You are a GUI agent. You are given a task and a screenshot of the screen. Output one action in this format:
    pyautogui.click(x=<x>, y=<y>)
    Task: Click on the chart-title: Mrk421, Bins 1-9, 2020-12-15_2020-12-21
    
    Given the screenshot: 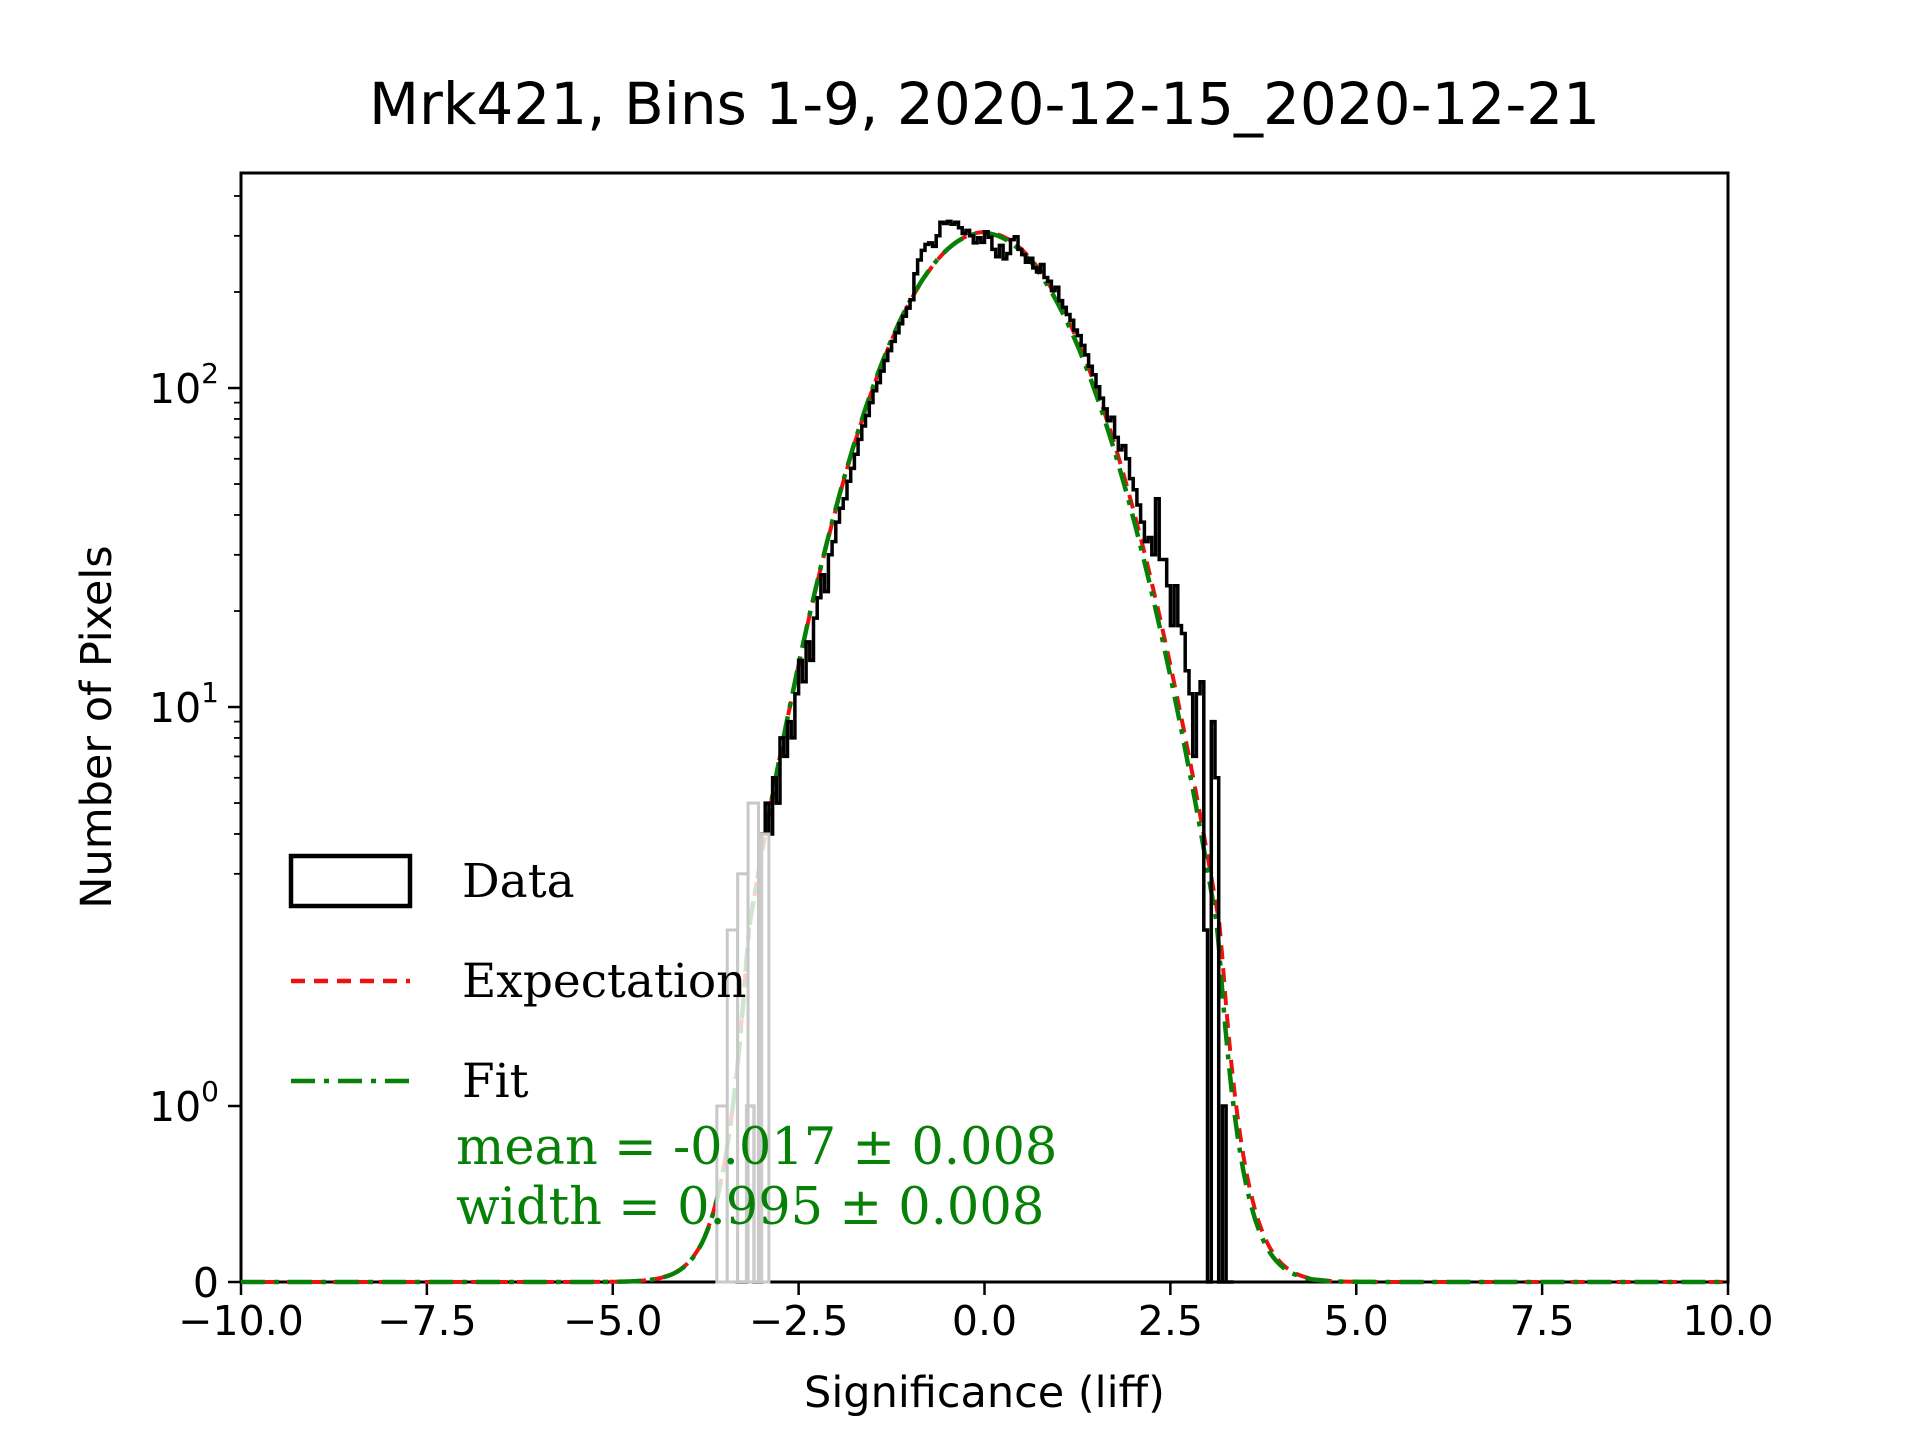 What is the action you would take?
    pyautogui.click(x=984, y=104)
    